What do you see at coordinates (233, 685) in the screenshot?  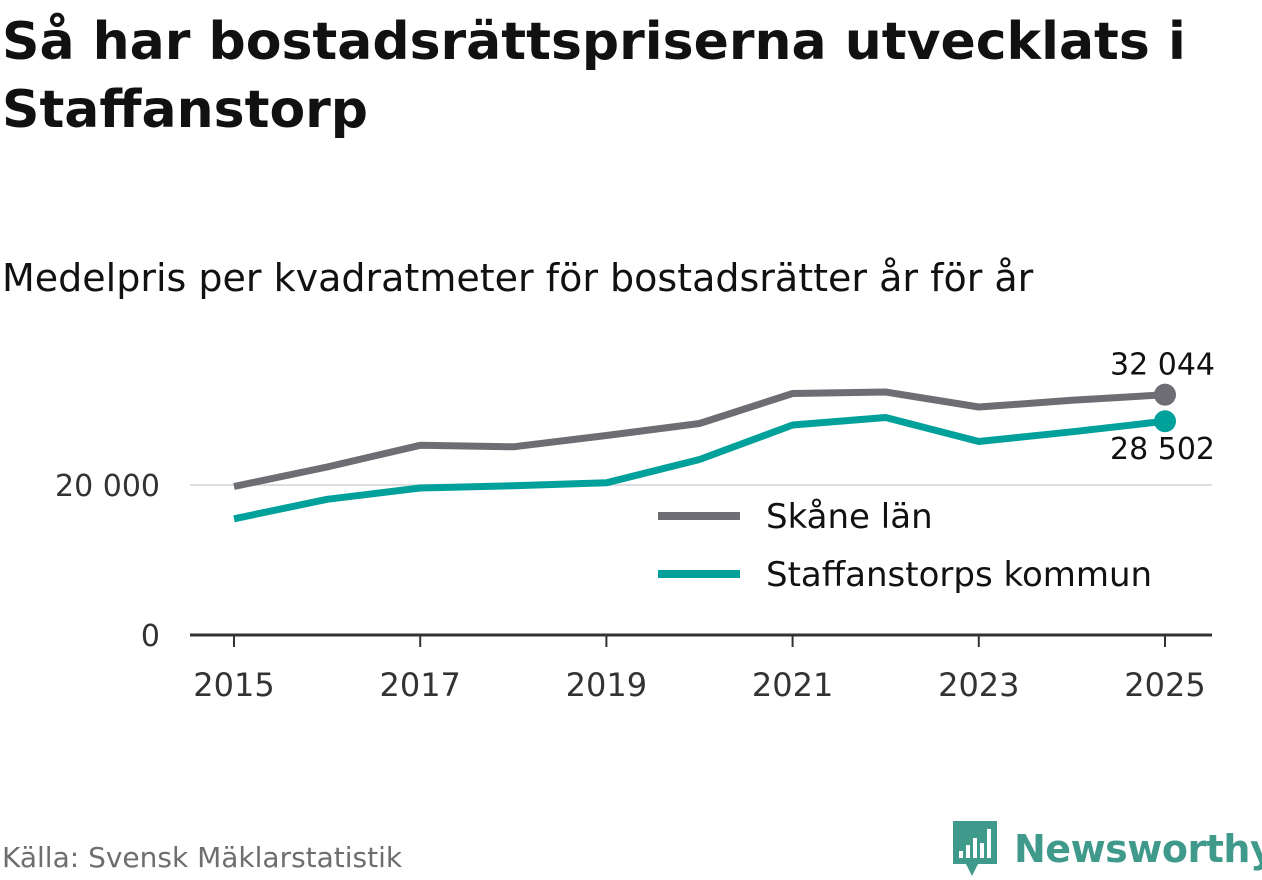 I see `x-tick-label: 2015` at bounding box center [233, 685].